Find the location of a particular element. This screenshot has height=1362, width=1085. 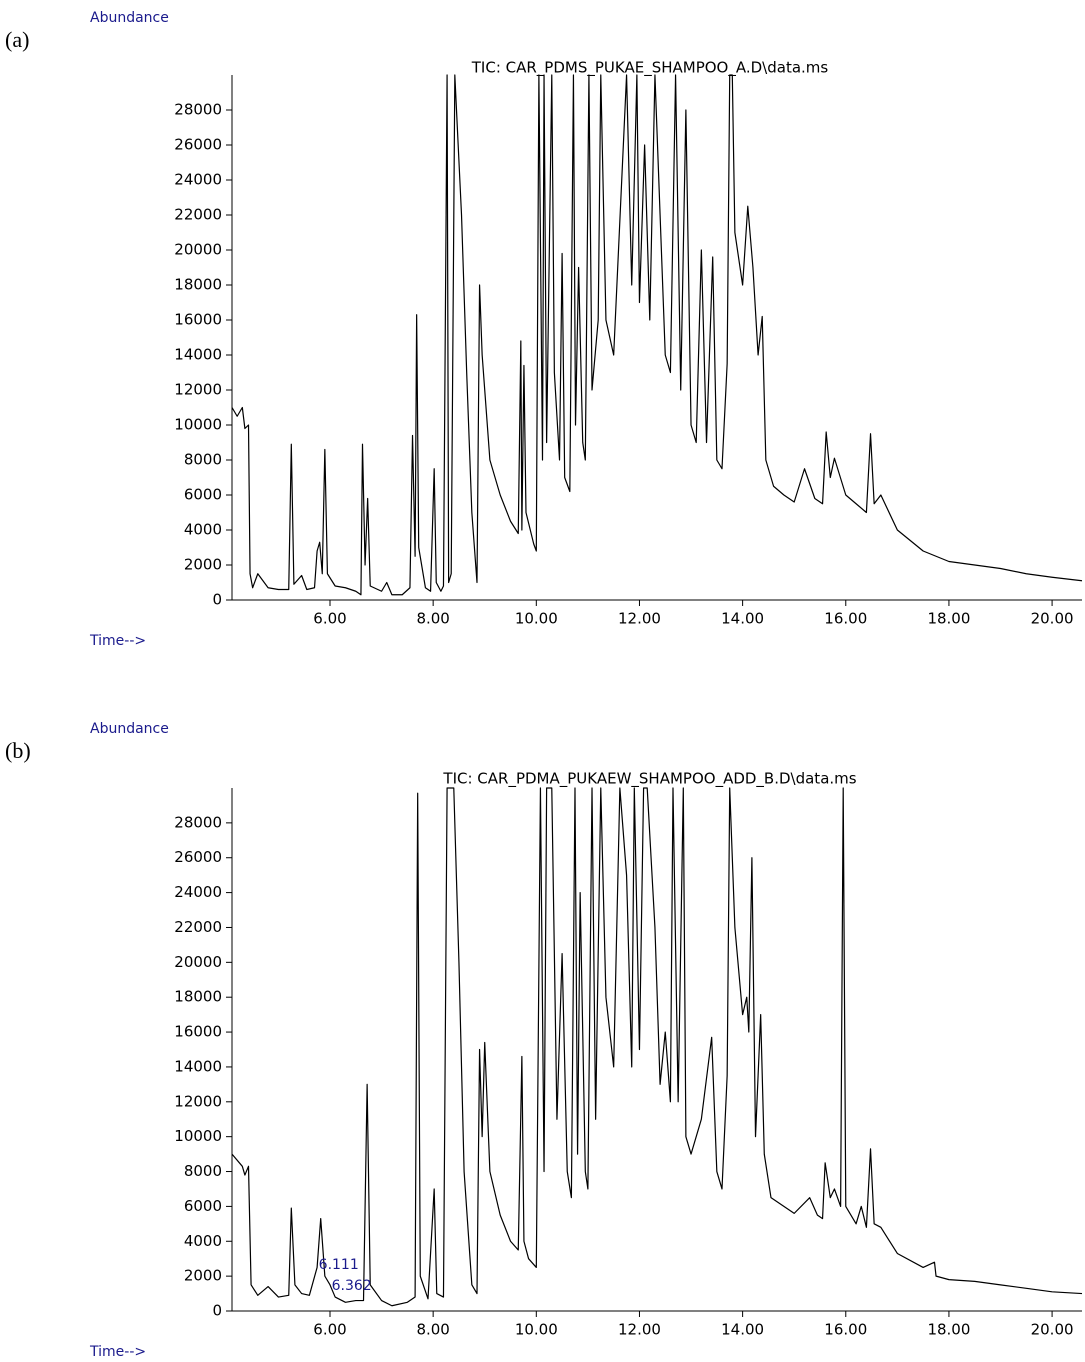

peak-label: 6.111 is located at coordinates (339, 1265).